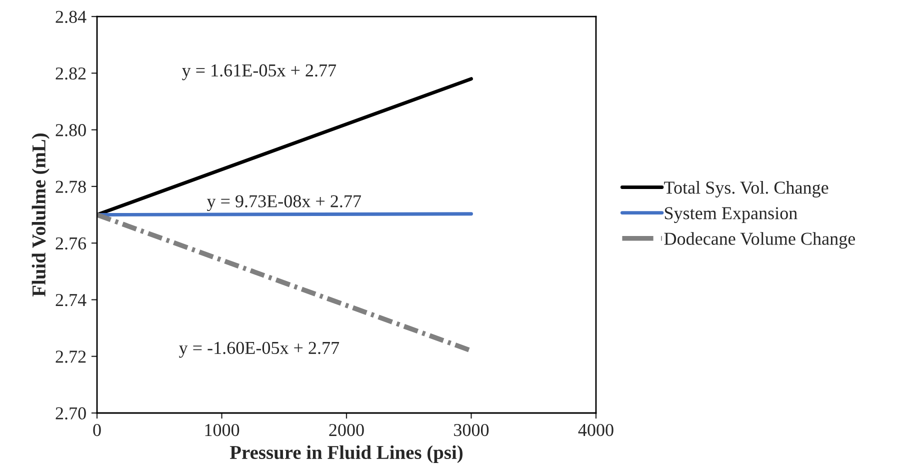  I want to click on y-axis-title: Fluid Volulme (mL), so click(41, 215).